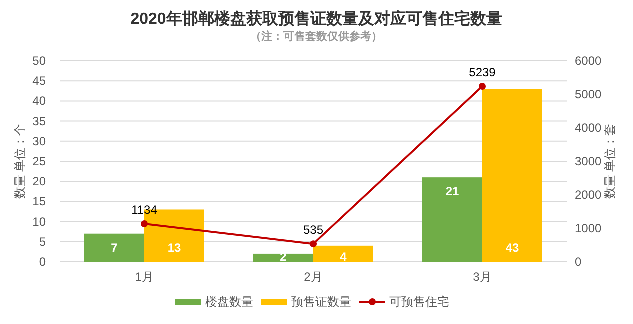  I want to click on y-tick-label: 0, so click(42, 262).